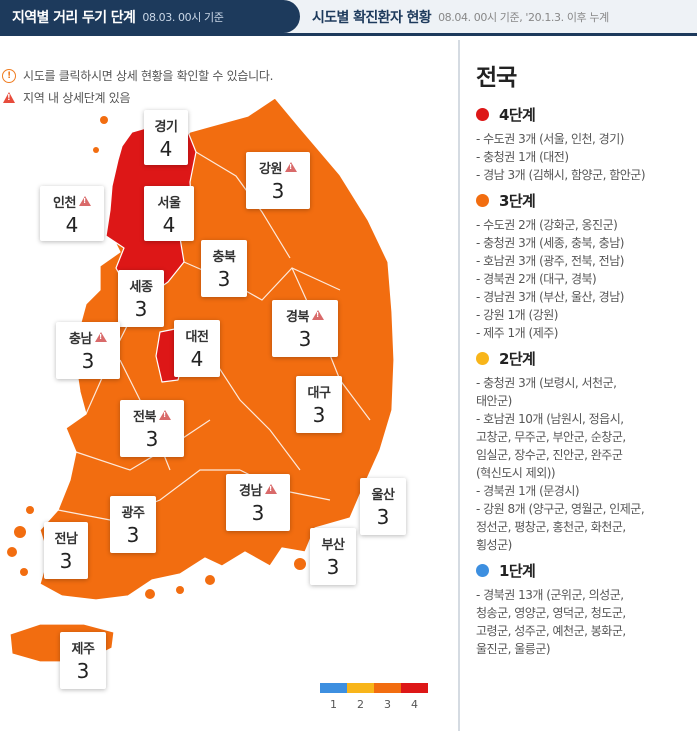  What do you see at coordinates (66, 97) in the screenshot?
I see `warning-notice: 지역 내 상세단계 있음` at bounding box center [66, 97].